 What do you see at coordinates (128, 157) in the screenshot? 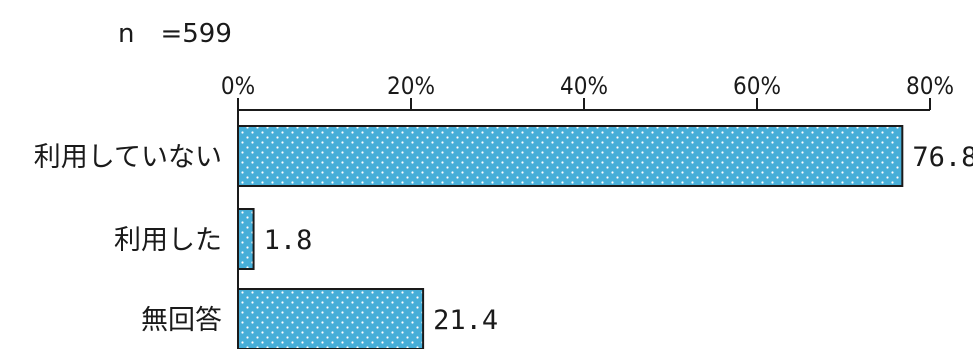
I see `category-label: 利用していない` at bounding box center [128, 157].